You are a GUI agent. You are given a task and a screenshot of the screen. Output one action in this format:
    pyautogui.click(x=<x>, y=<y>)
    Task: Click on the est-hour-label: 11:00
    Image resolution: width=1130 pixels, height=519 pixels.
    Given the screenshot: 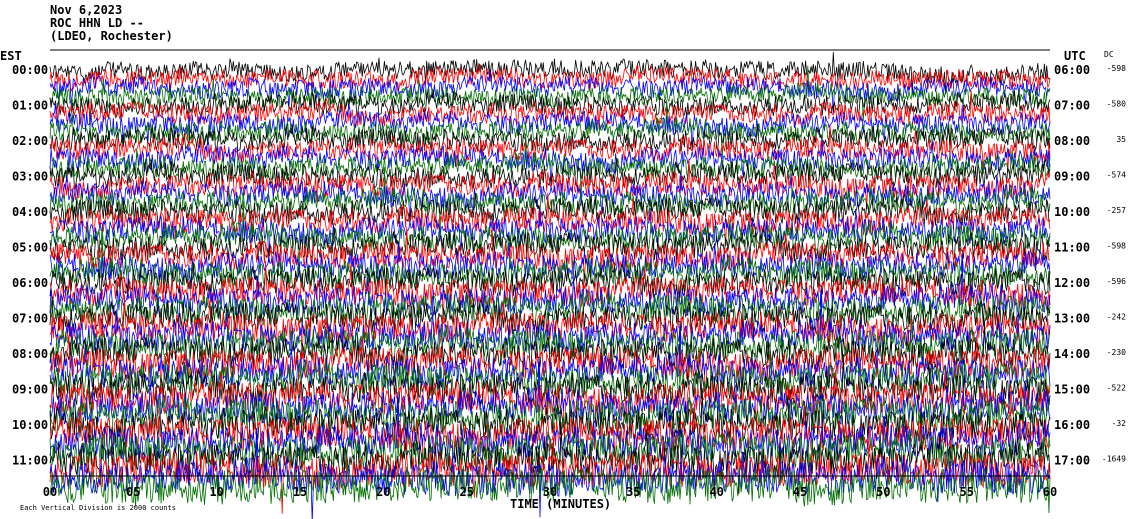 What is the action you would take?
    pyautogui.click(x=30, y=461)
    